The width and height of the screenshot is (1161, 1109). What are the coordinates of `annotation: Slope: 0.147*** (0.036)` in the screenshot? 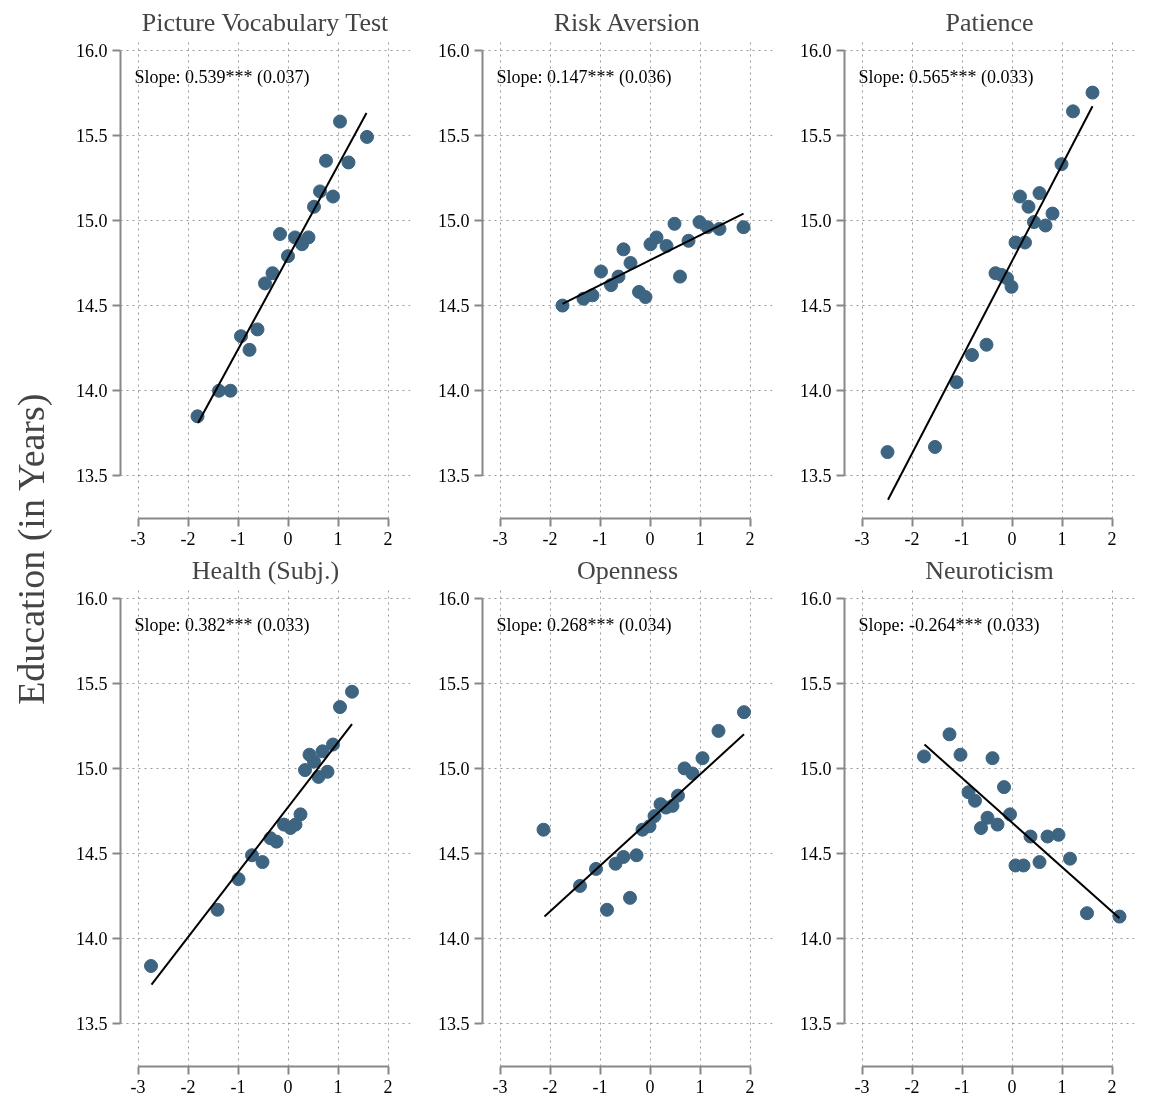 It's located at (584, 77).